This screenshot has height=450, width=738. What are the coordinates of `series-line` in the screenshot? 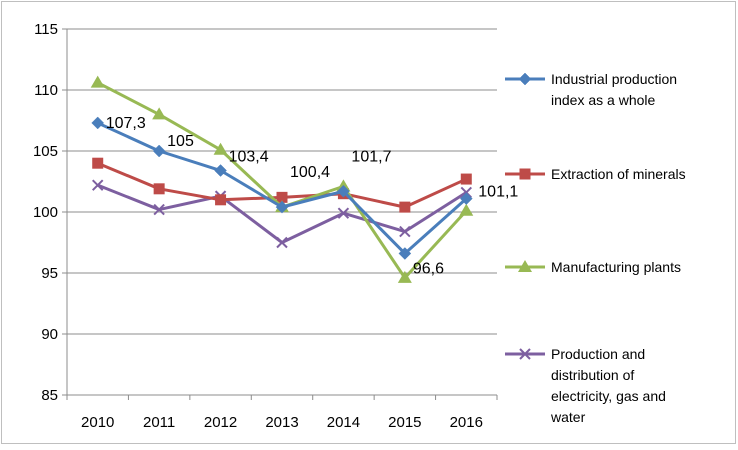 It's located at (282, 188).